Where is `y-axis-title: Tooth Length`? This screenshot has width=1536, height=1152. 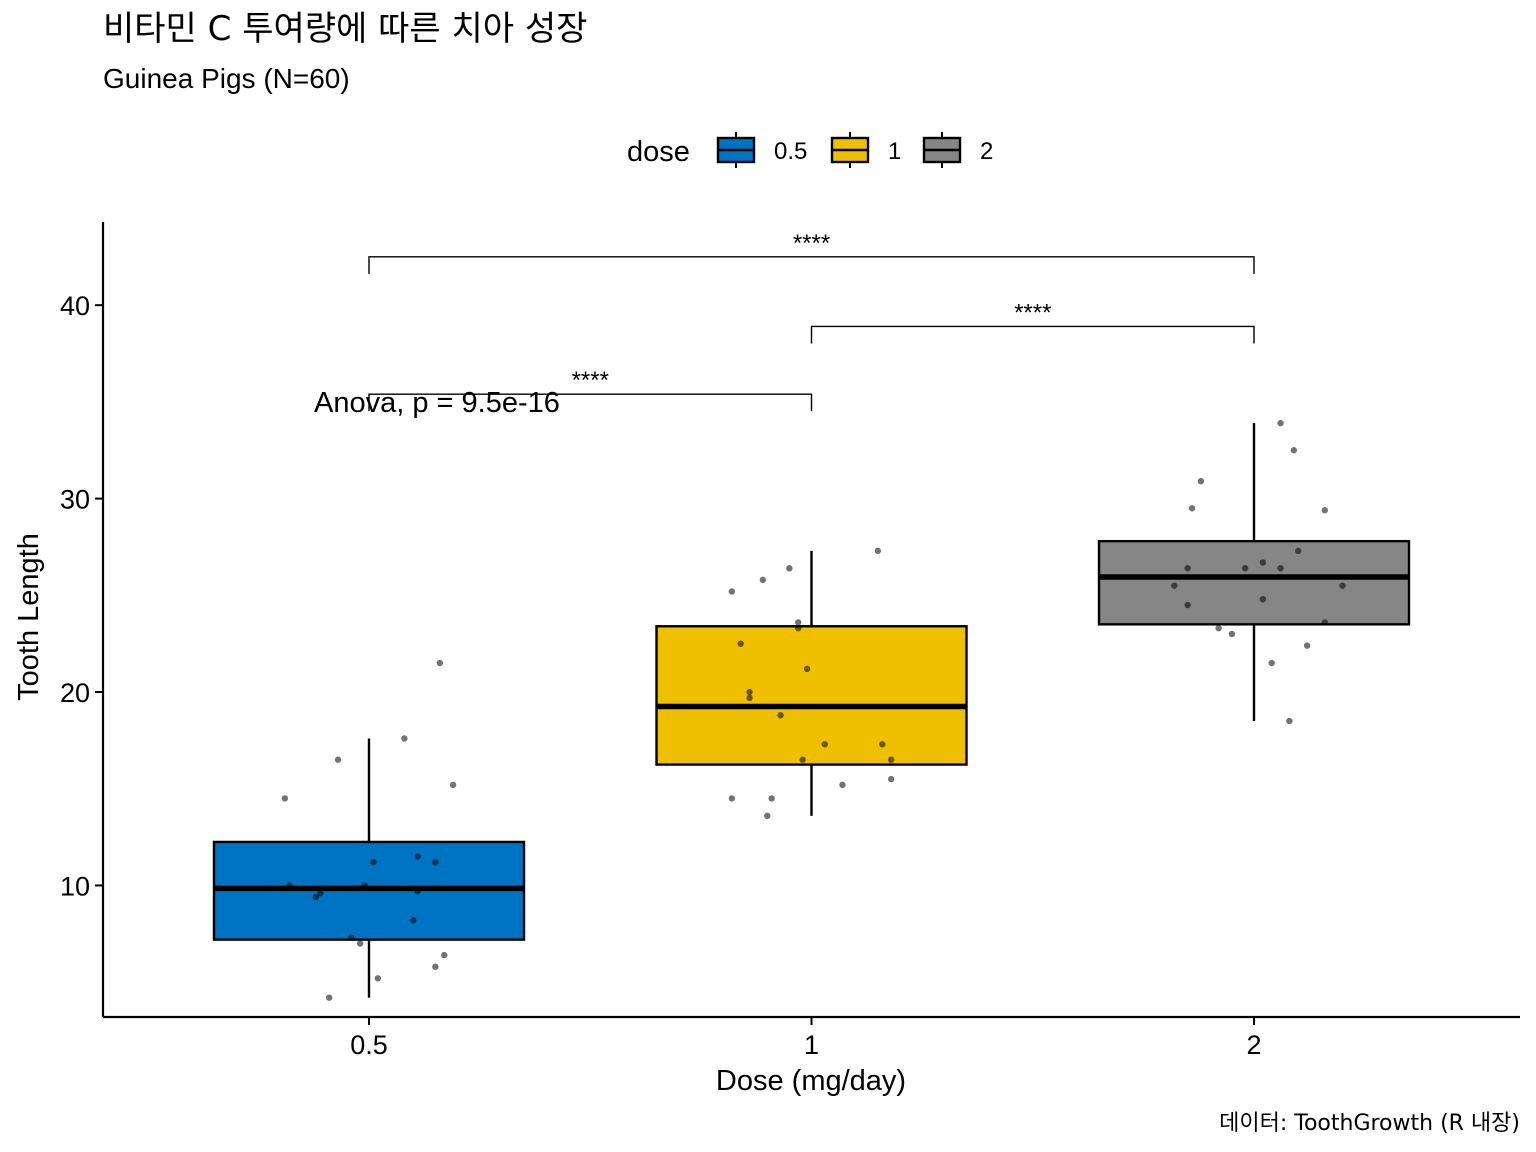
y-axis-title: Tooth Length is located at coordinates (29, 617).